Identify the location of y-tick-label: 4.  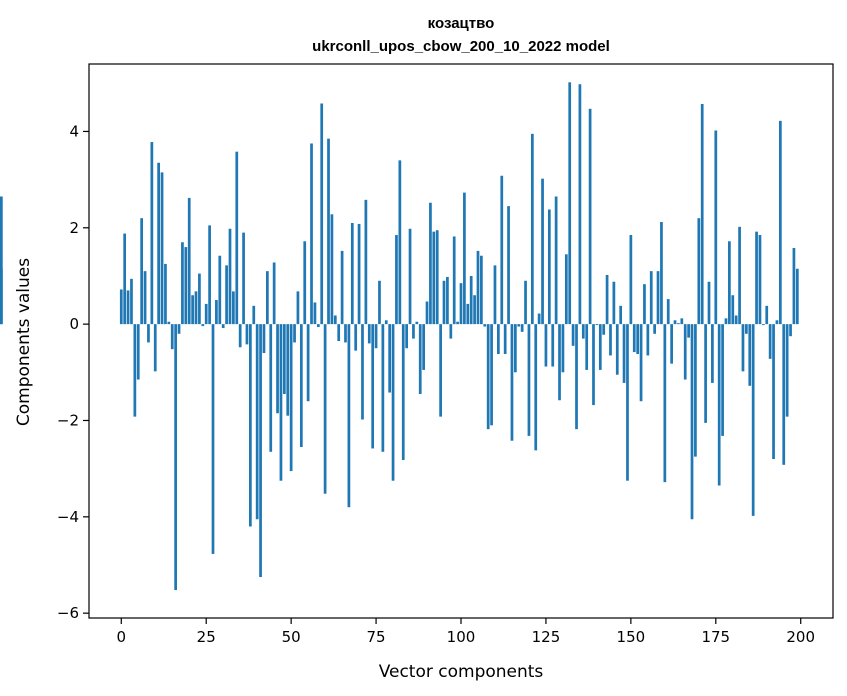
(74, 131).